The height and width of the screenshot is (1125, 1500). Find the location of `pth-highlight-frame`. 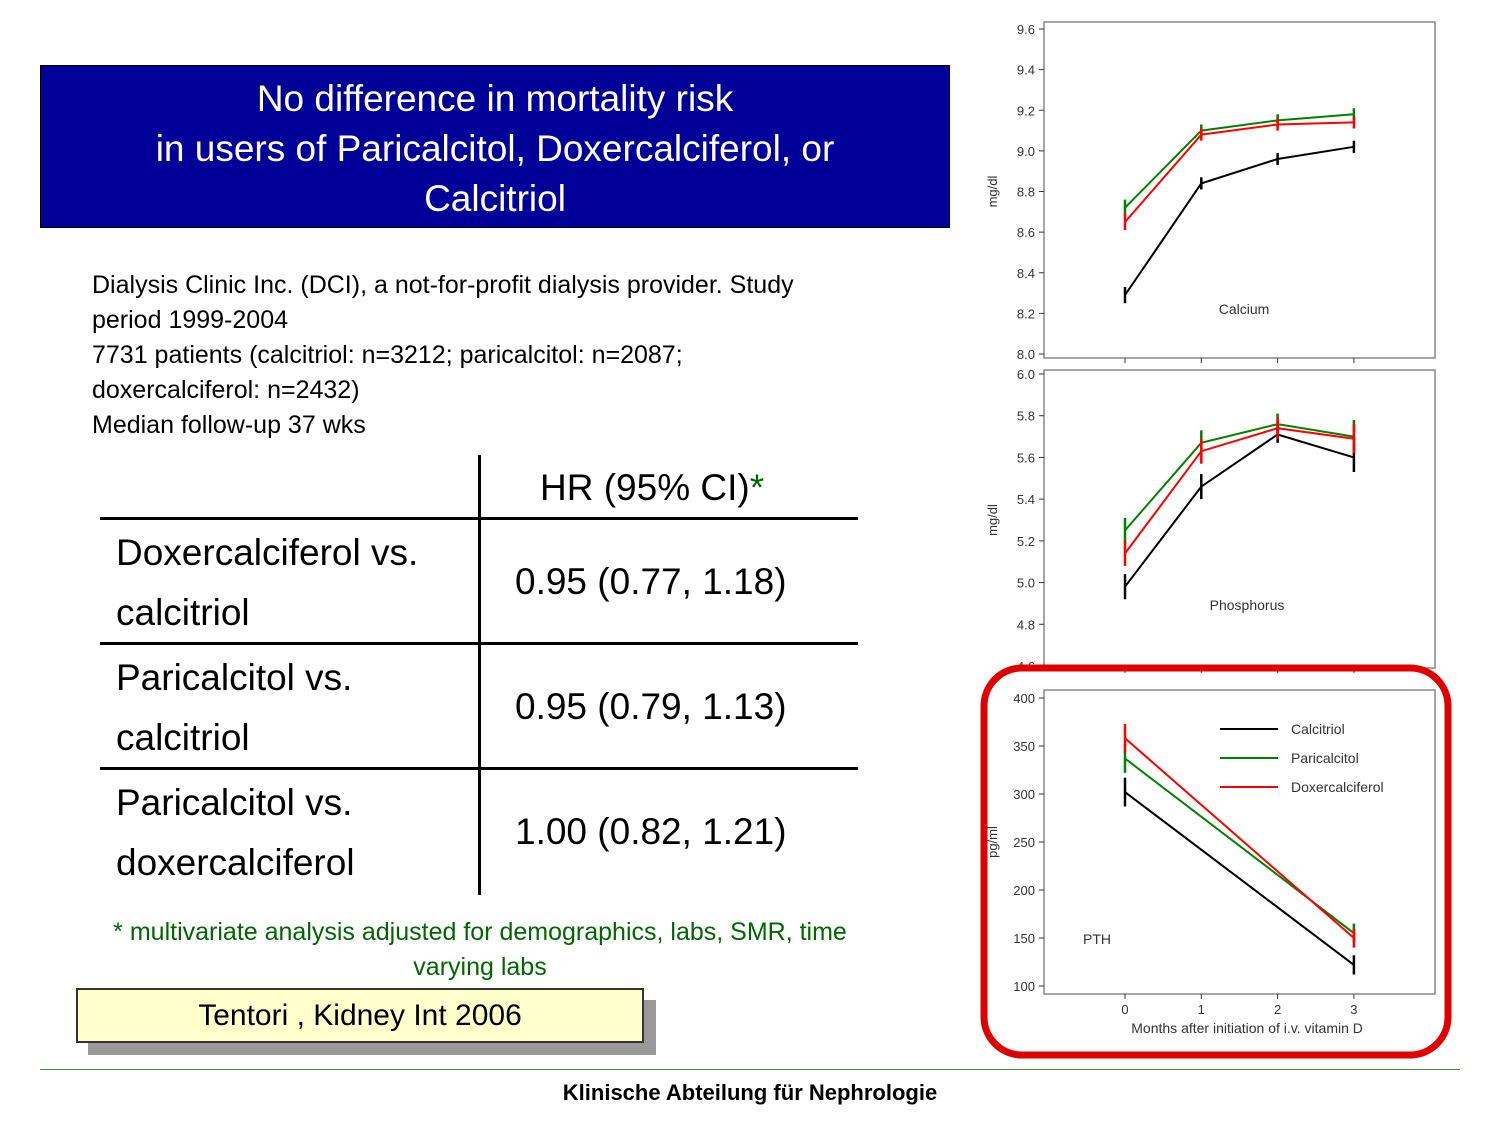

pth-highlight-frame is located at coordinates (1216, 861).